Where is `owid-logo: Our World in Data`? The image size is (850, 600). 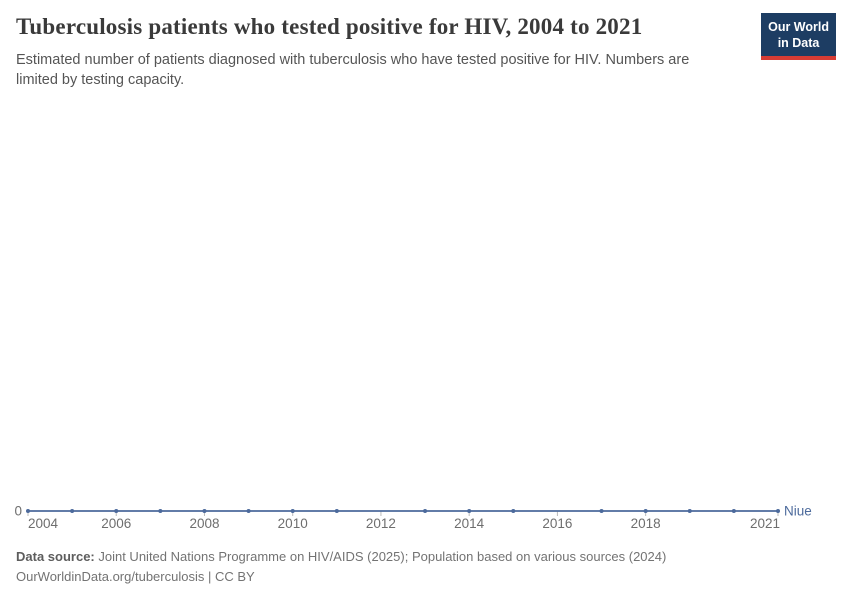
owid-logo: Our World in Data is located at coordinates (798, 36).